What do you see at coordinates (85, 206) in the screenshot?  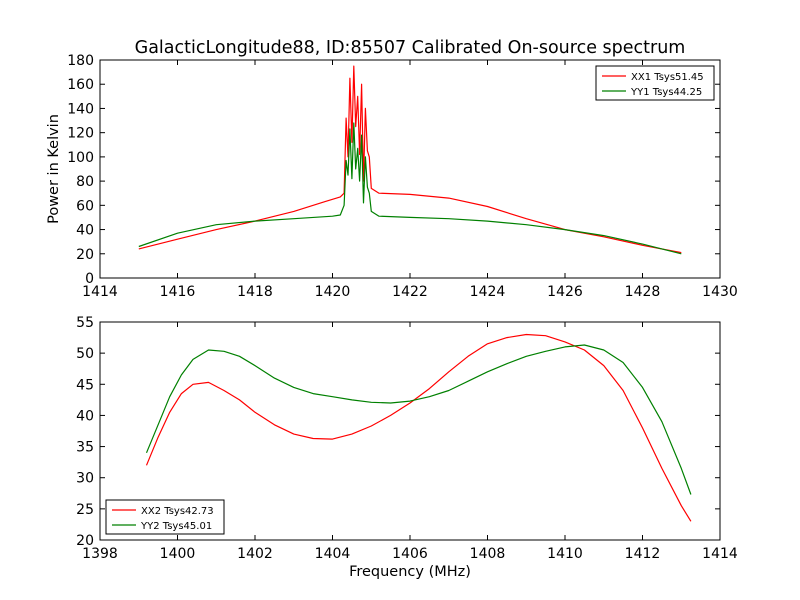 I see `y-tick-label: 60` at bounding box center [85, 206].